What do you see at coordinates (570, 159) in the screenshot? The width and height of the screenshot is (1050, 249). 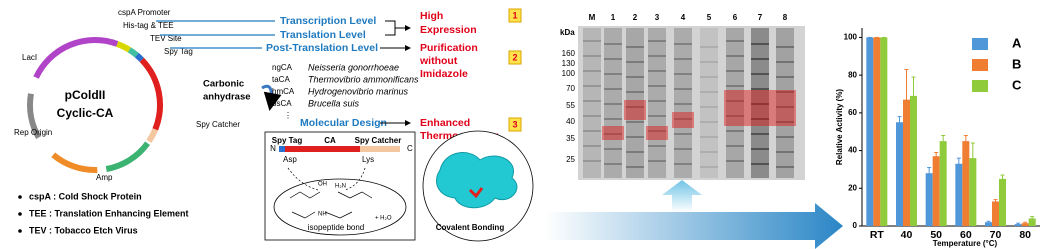 I see `ladder-label: 25` at bounding box center [570, 159].